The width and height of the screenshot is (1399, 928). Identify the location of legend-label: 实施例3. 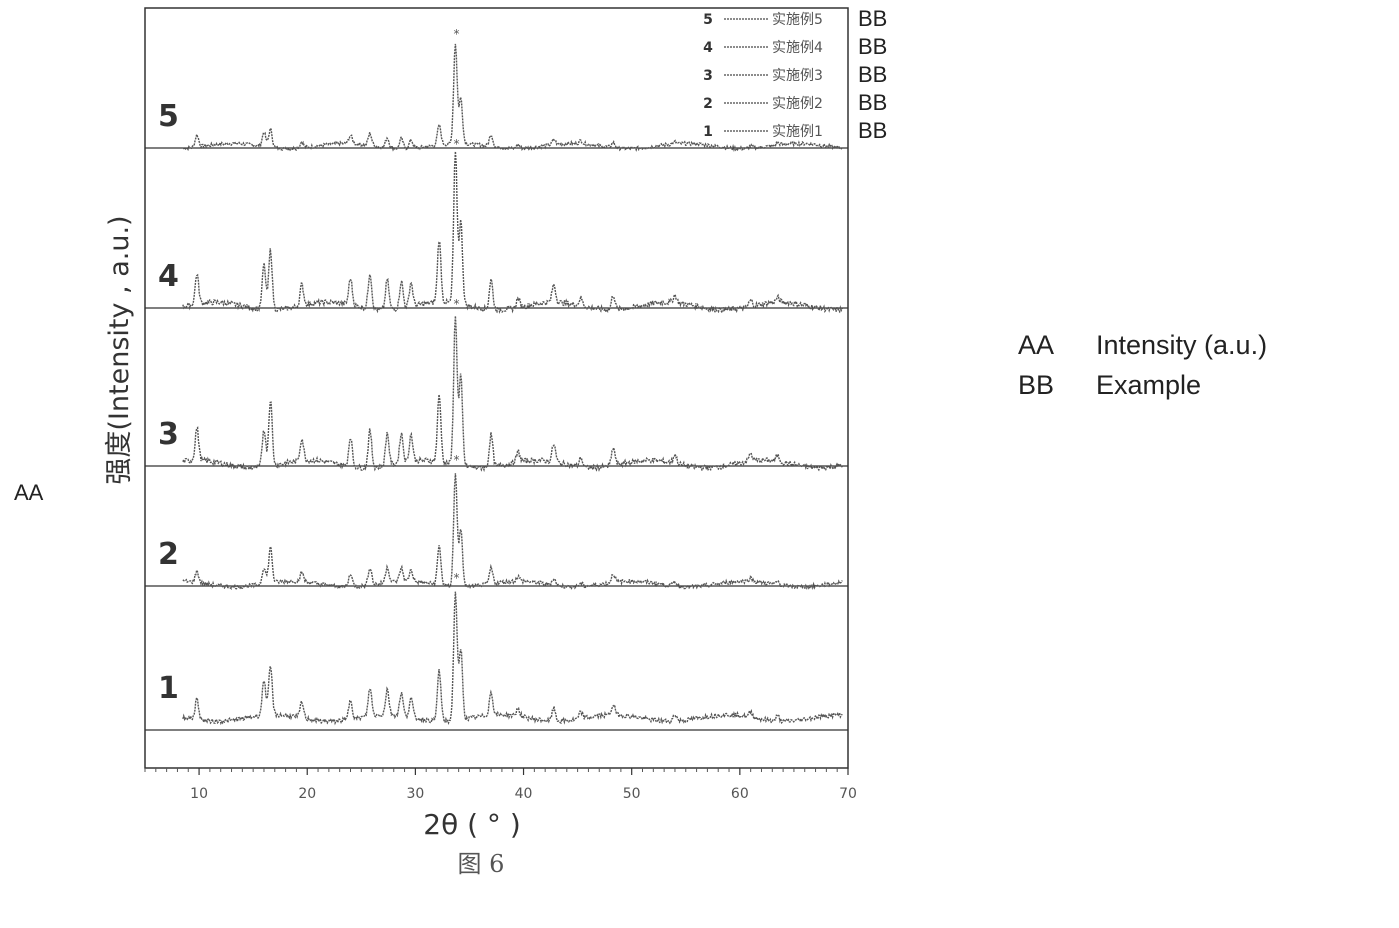
(797, 76).